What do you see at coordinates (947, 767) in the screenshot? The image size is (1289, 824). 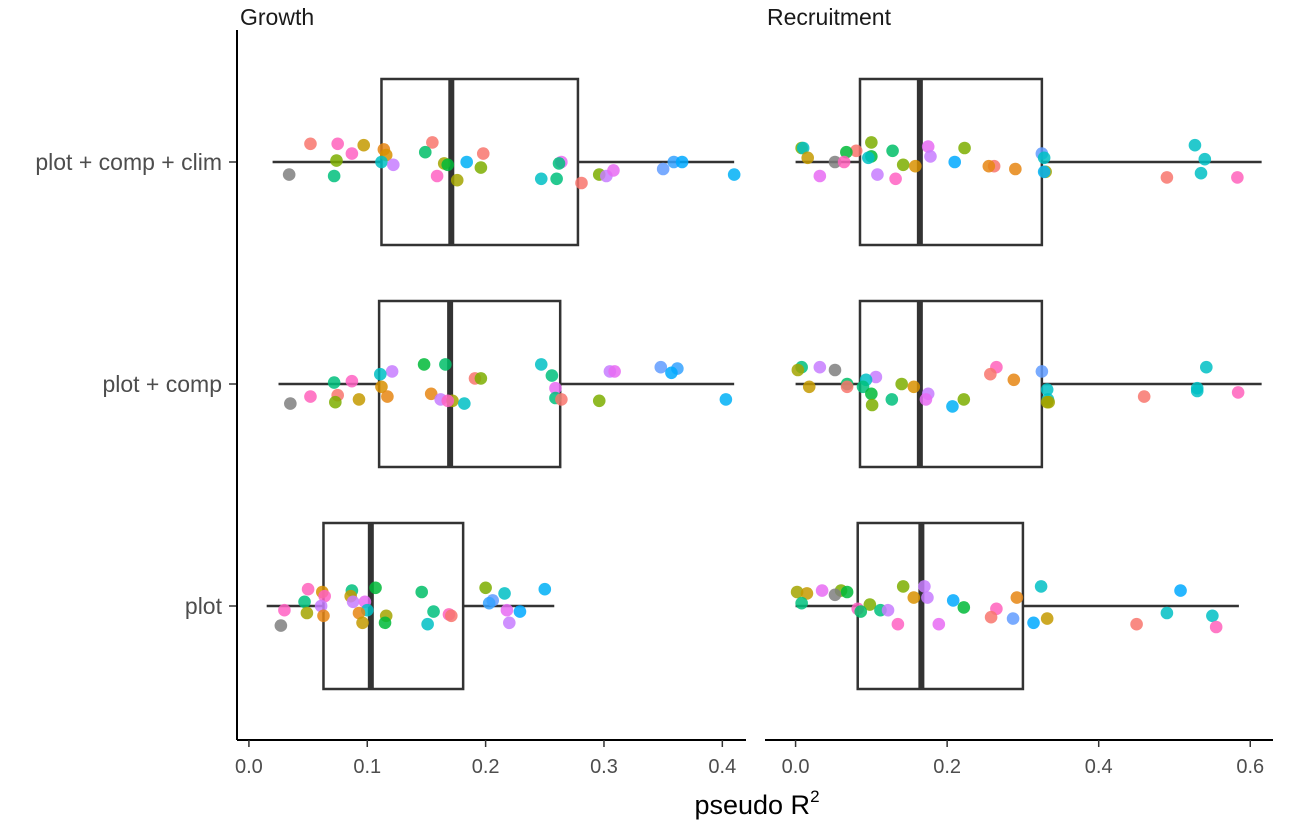 I see `x-tick-label: 0.2` at bounding box center [947, 767].